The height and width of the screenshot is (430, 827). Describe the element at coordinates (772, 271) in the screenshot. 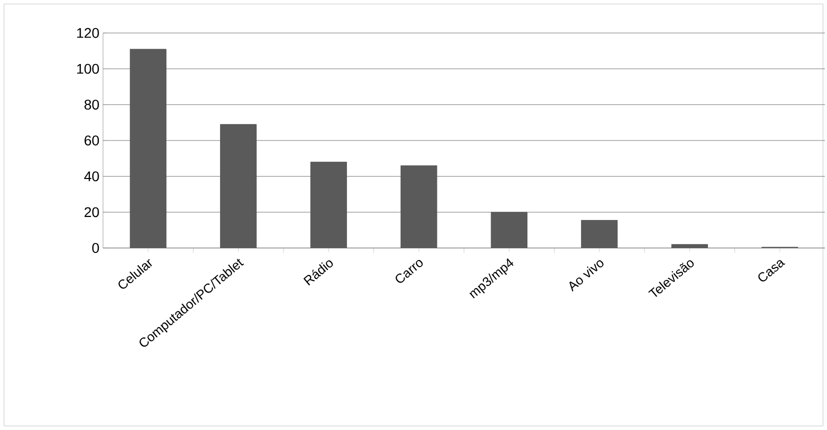

I see `x-tick-label: Casa` at that location.